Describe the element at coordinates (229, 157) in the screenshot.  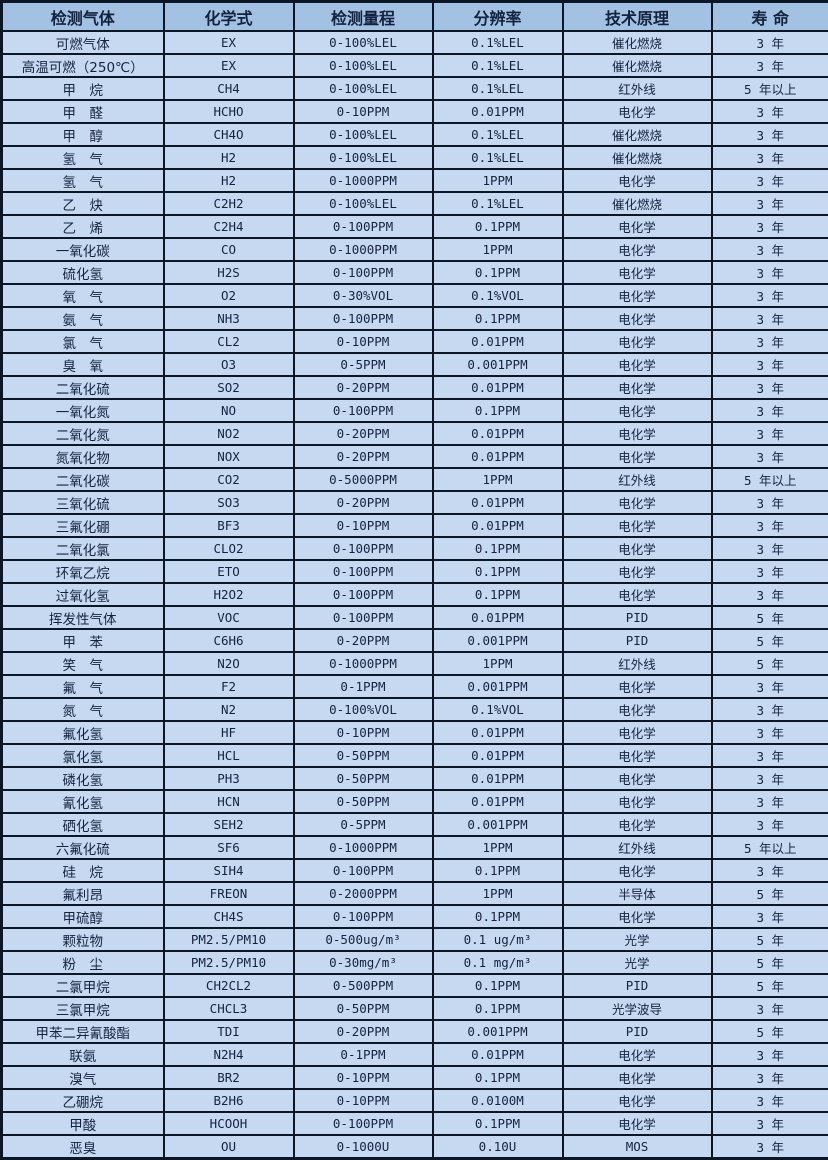
I see `cell-chemical-formula: H2` at that location.